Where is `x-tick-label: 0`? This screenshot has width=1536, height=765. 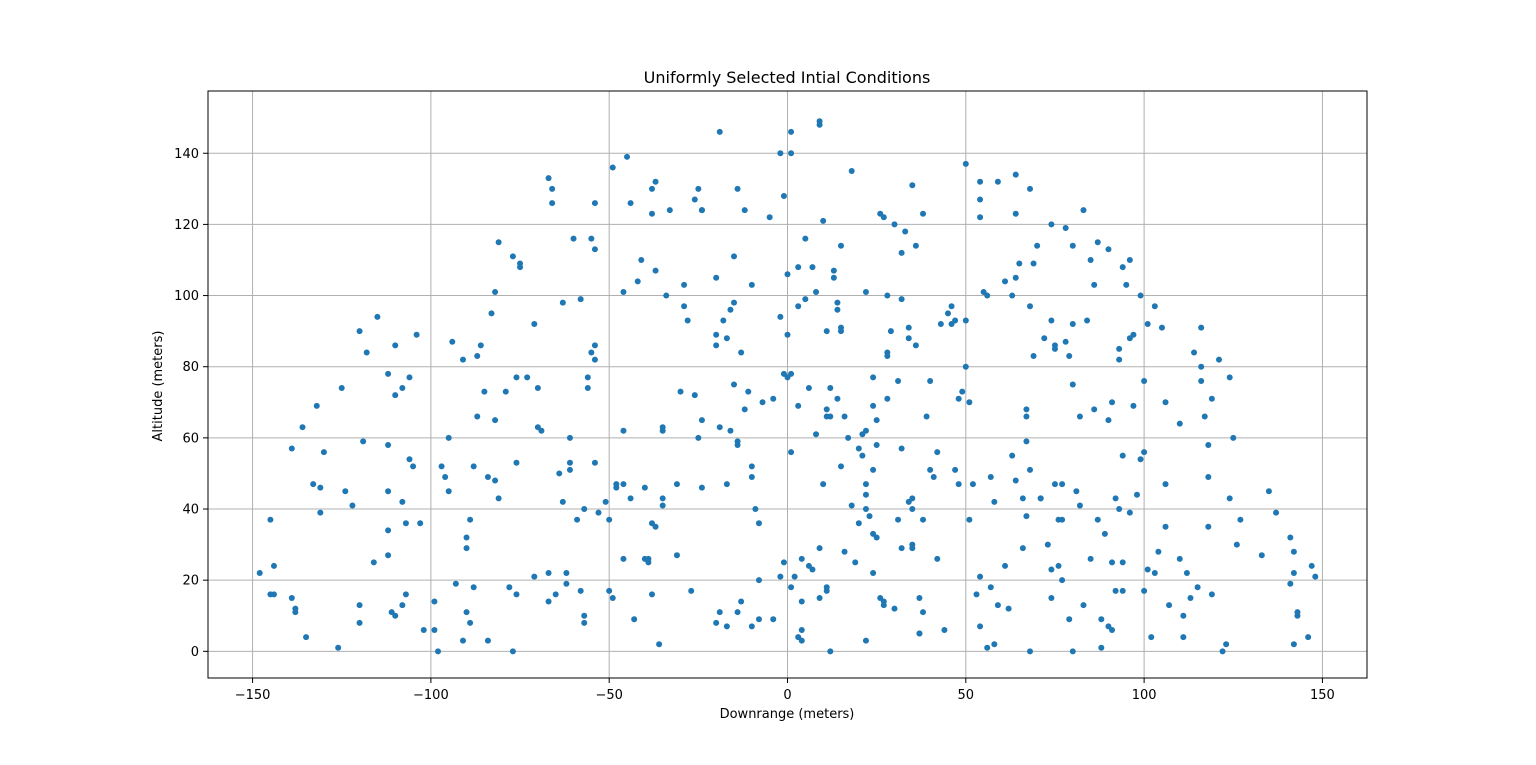 x-tick-label: 0 is located at coordinates (787, 695).